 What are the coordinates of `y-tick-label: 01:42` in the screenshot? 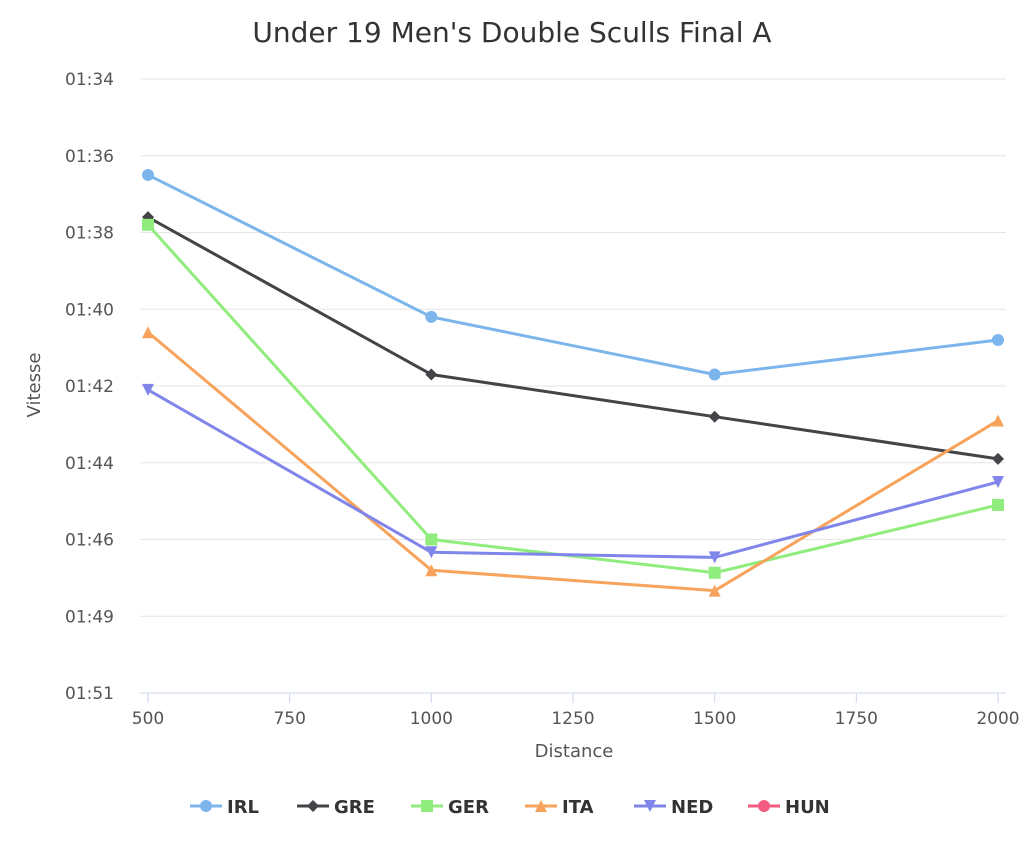 It's located at (89, 387).